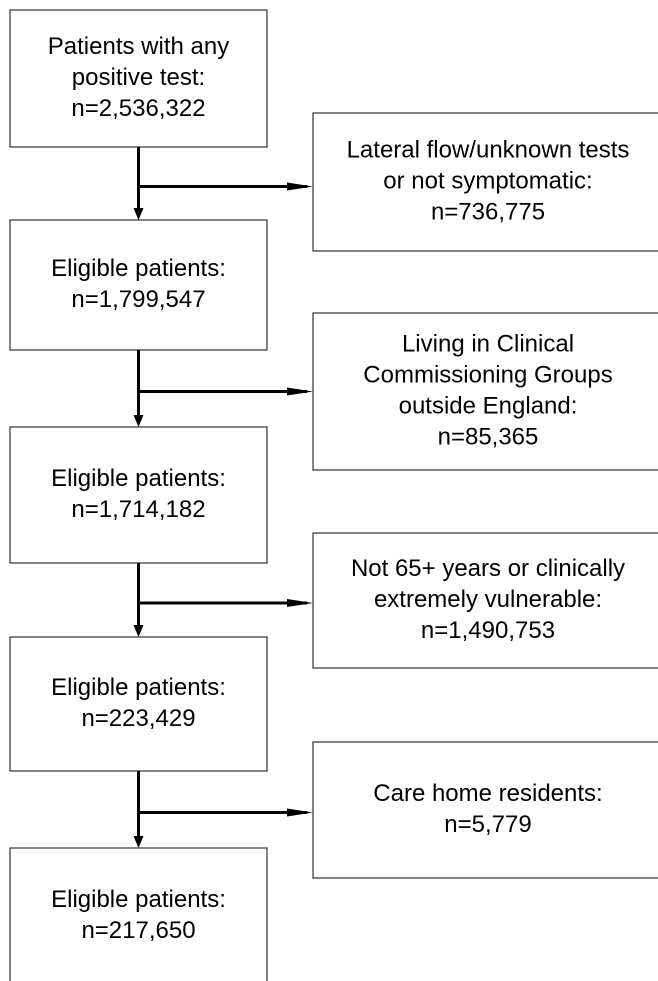 This screenshot has width=658, height=981. I want to click on exclusion-text: Lateral flow/unknown tests, so click(488, 149).